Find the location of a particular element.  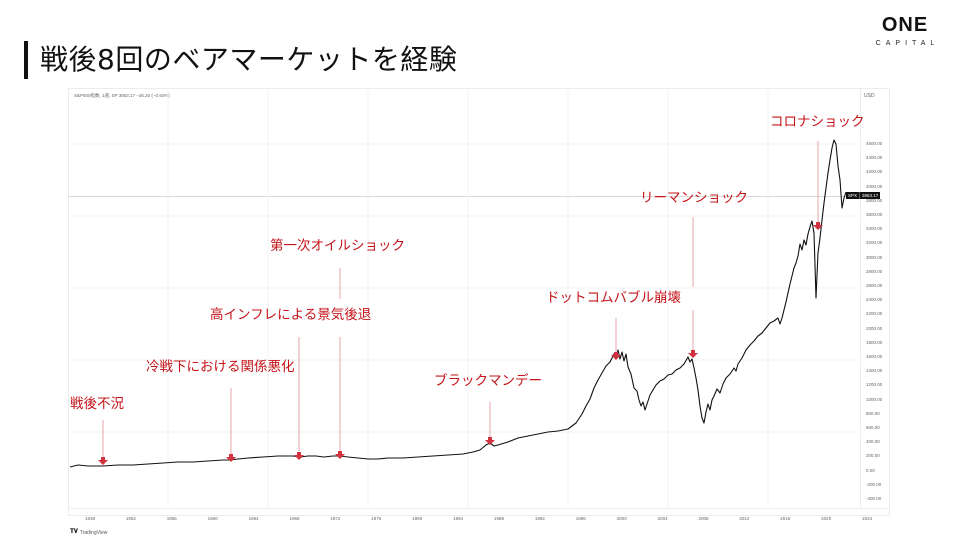

x-axis-tick: 2012 is located at coordinates (744, 518).